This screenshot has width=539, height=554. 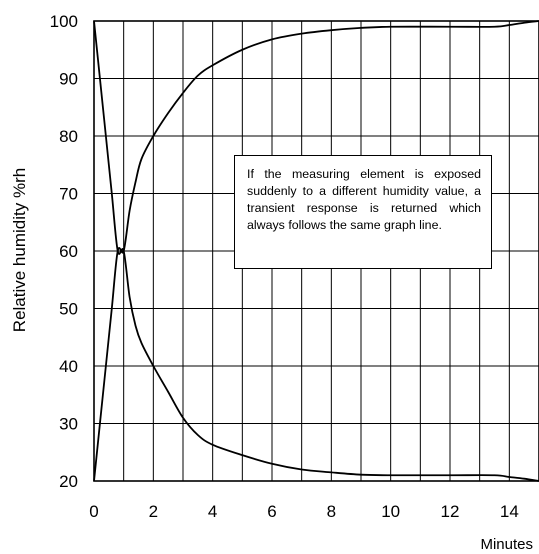 I want to click on y-tick-label: 80, so click(x=68, y=136).